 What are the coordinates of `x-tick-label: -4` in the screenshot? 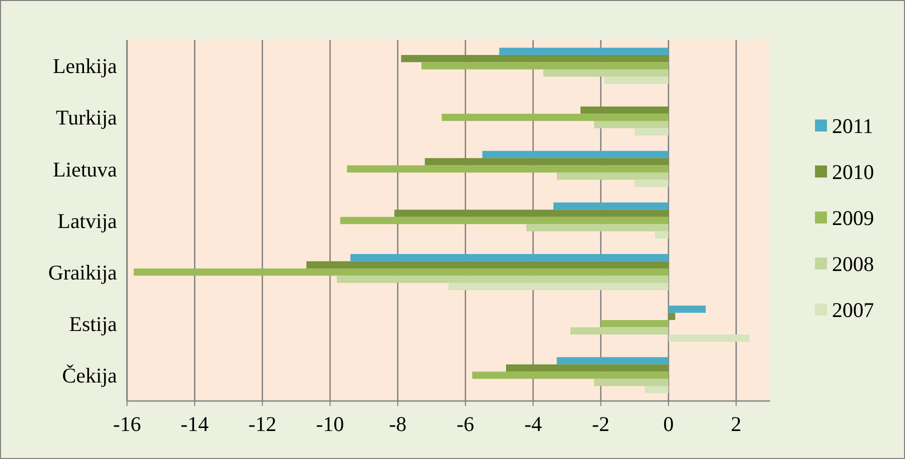 It's located at (533, 424).